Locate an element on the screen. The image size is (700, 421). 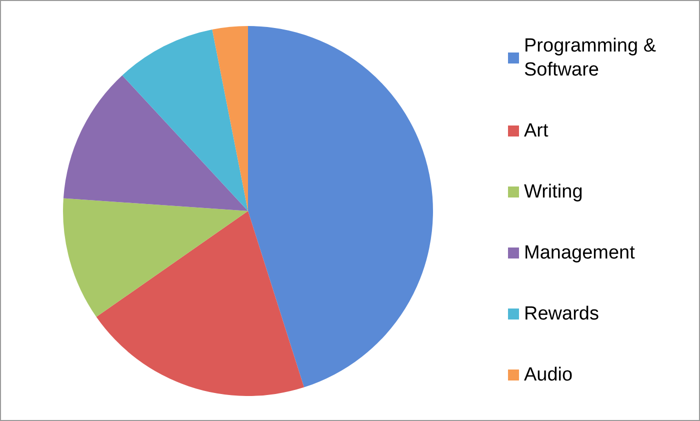
legend-label: Programming & Software is located at coordinates (593, 58).